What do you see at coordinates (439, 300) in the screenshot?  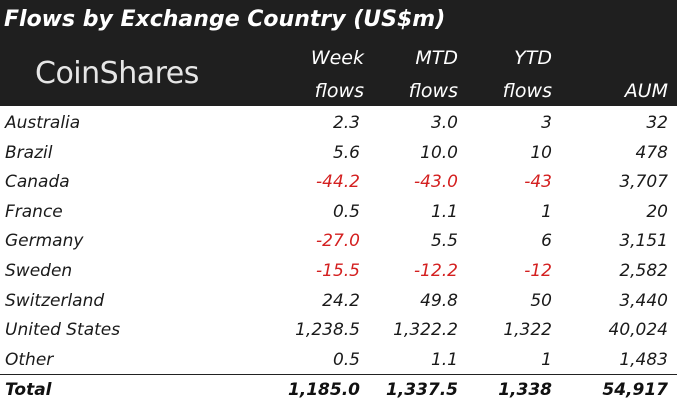 I see `mtd-flows-cell: 49.8` at bounding box center [439, 300].